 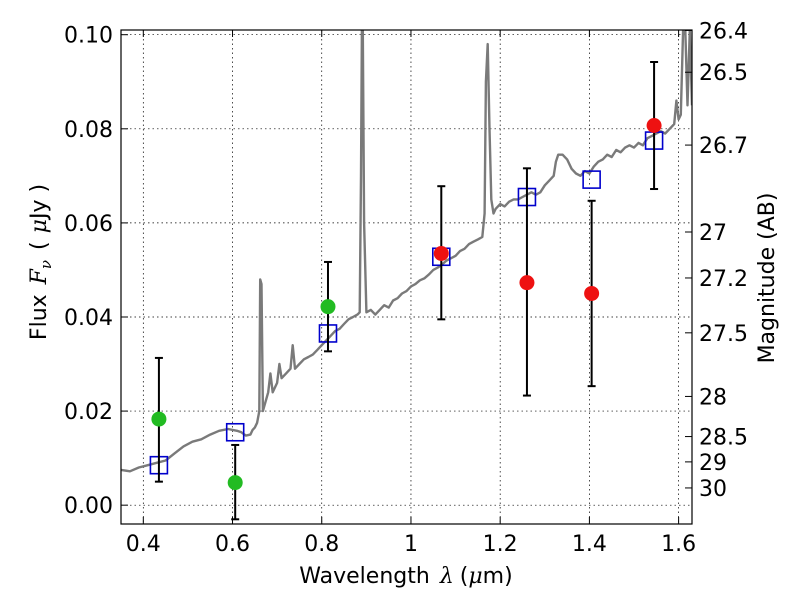 I want to click on y-tick-label: 0.08, so click(x=88, y=130).